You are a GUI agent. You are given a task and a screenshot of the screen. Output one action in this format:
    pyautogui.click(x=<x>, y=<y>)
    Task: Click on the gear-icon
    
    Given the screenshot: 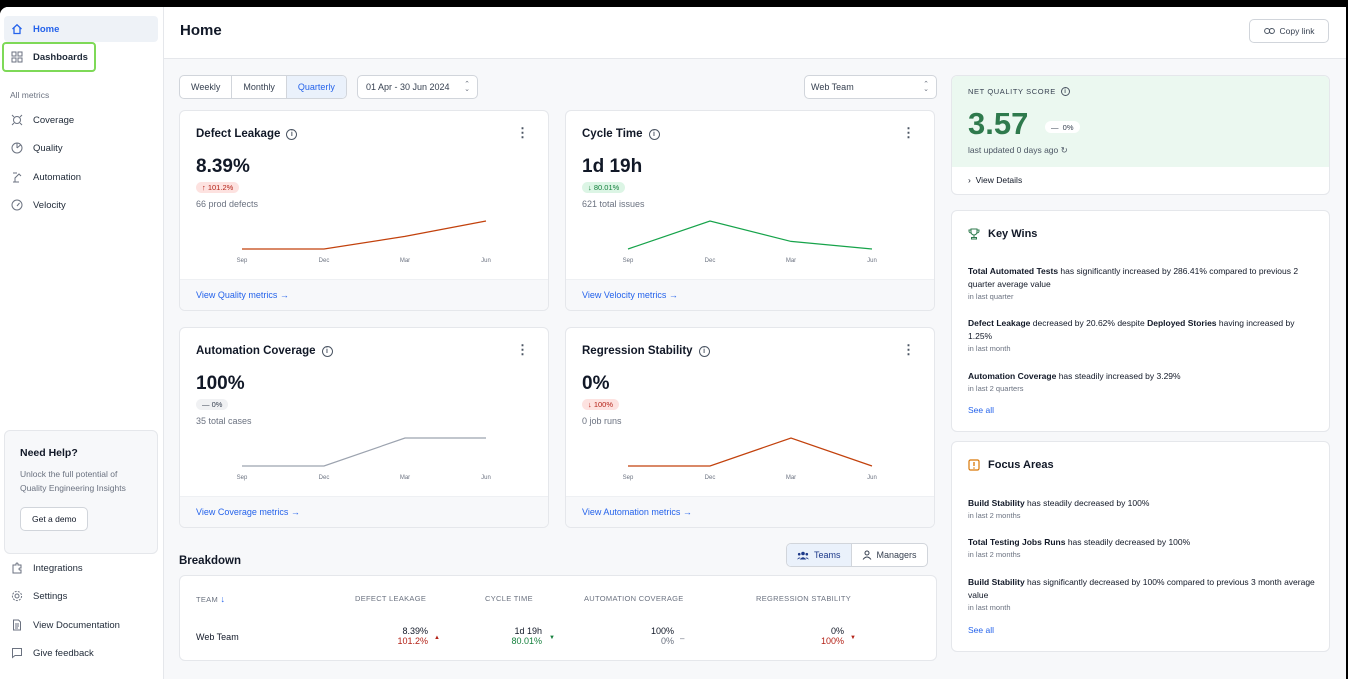 What is the action you would take?
    pyautogui.click(x=17, y=596)
    